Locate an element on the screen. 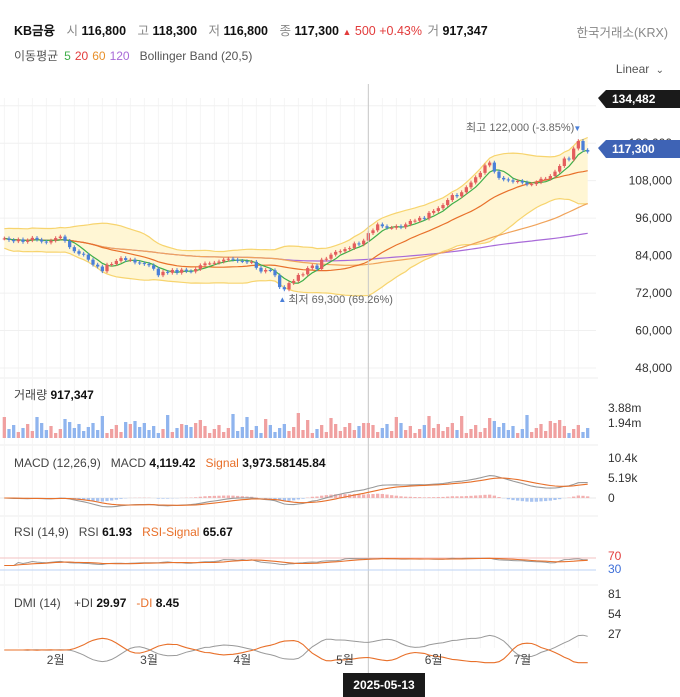 This screenshot has width=680, height=697. open-label: 시 is located at coordinates (72, 31).